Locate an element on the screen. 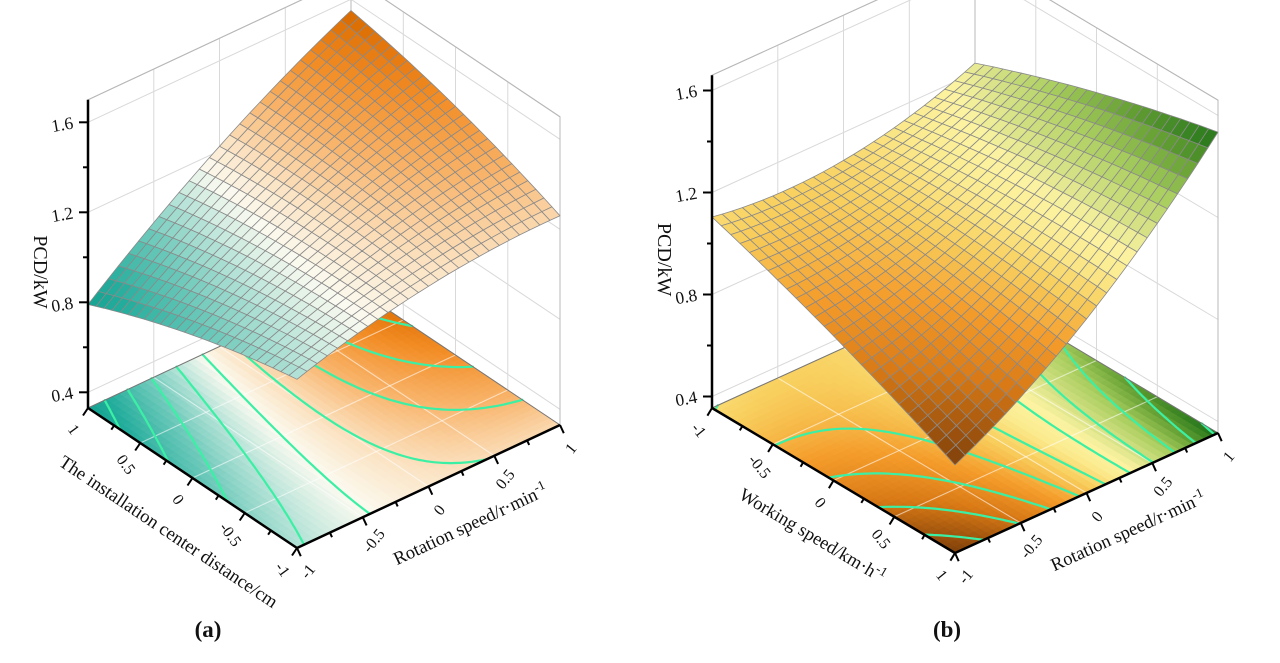 This screenshot has width=1280, height=663. svg-text: 0.4 is located at coordinates (62, 394).